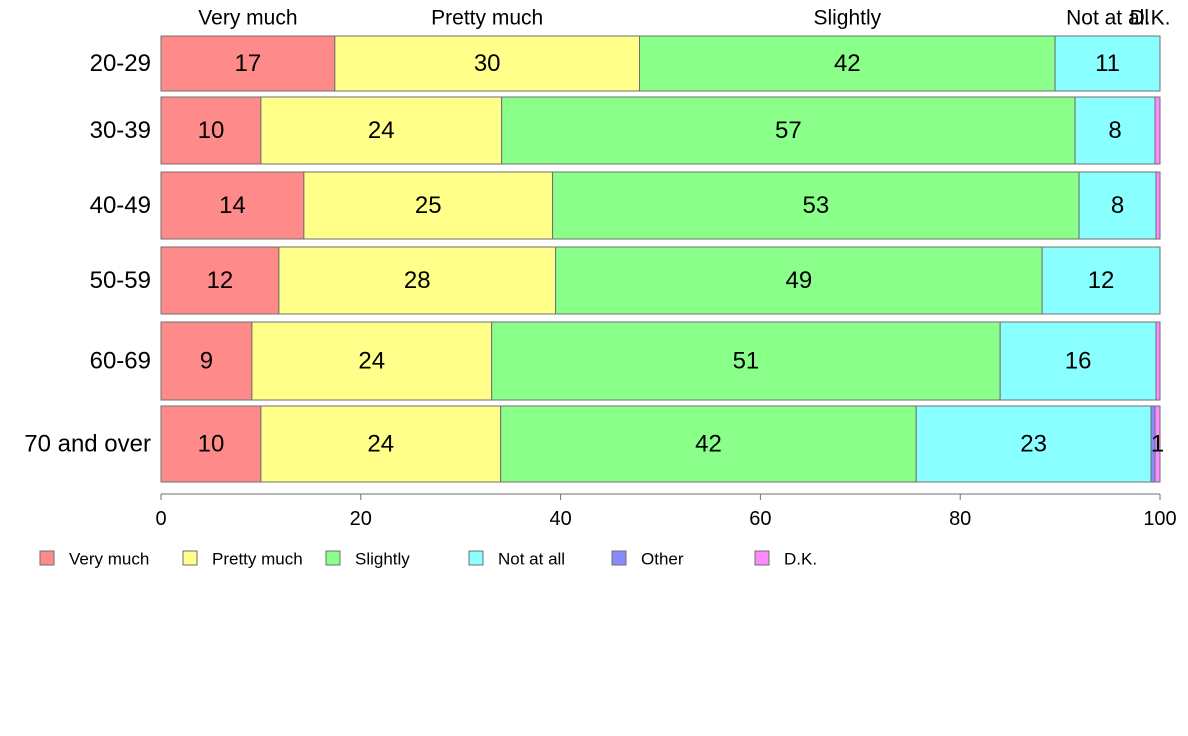 This screenshot has width=1188, height=736. Describe the element at coordinates (1107, 18) in the screenshot. I see `top-series-label: Not at all` at that location.